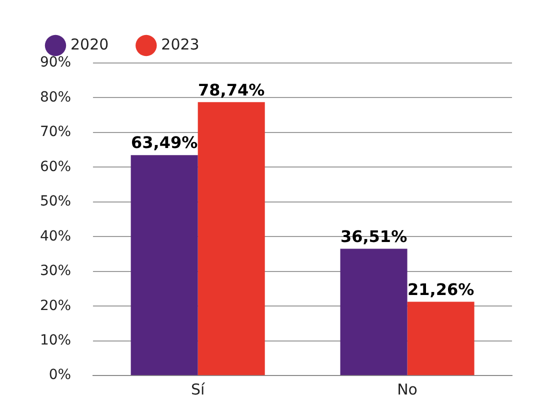  Describe the element at coordinates (56, 306) in the screenshot. I see `y-tick-label: 20%` at that location.